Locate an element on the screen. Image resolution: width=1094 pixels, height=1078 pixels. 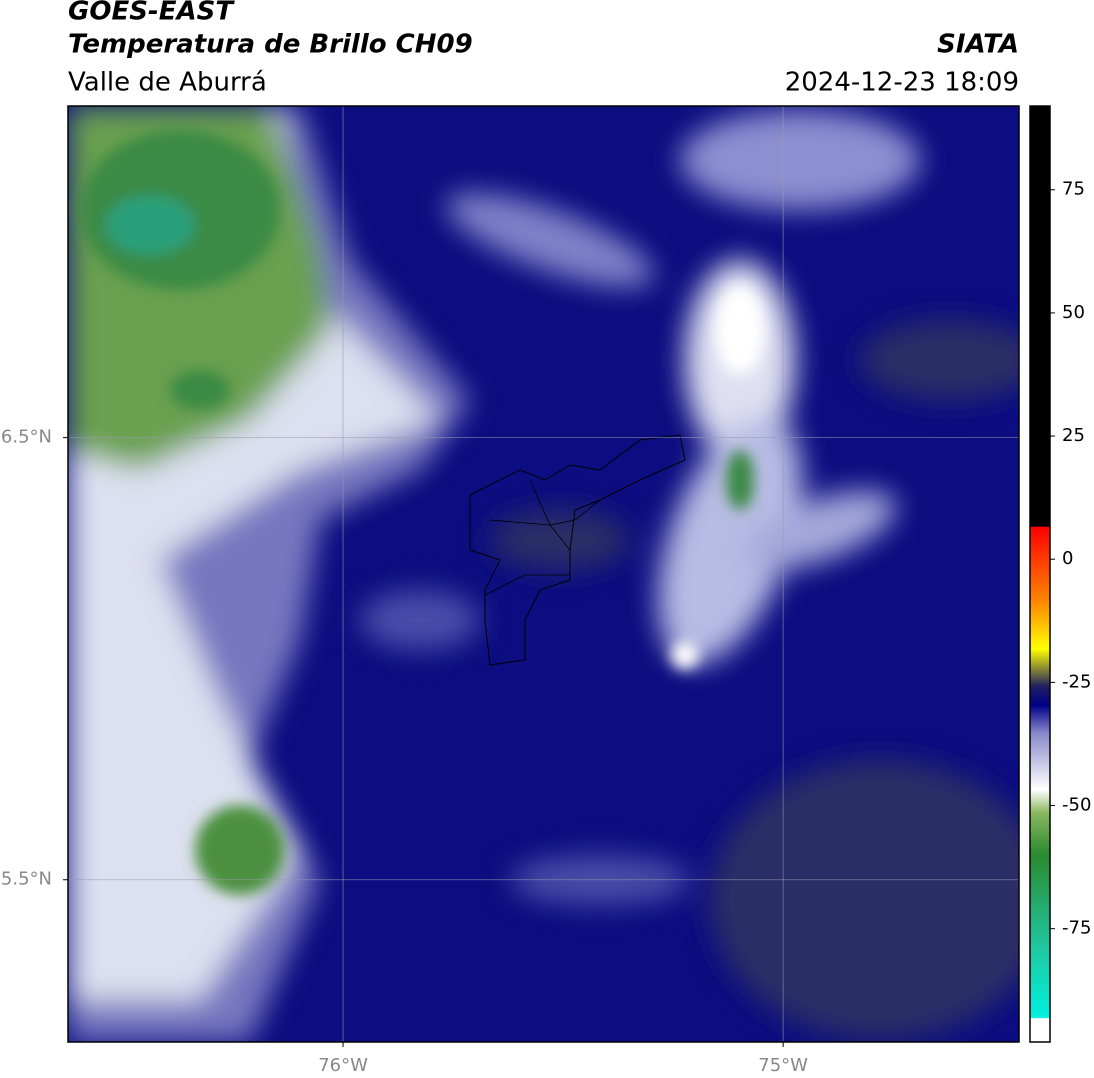
colorbar-tick-label: -75 is located at coordinates (1076, 928).